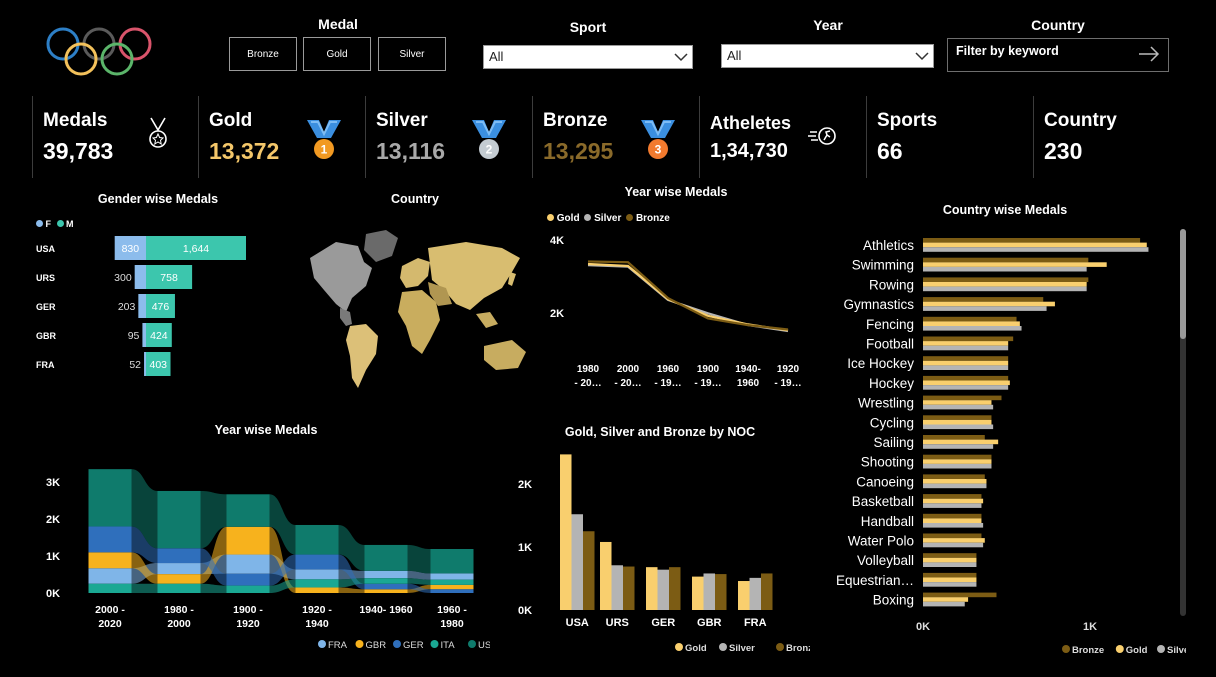 The image size is (1216, 677). I want to click on gender-bar-f, so click(140, 277).